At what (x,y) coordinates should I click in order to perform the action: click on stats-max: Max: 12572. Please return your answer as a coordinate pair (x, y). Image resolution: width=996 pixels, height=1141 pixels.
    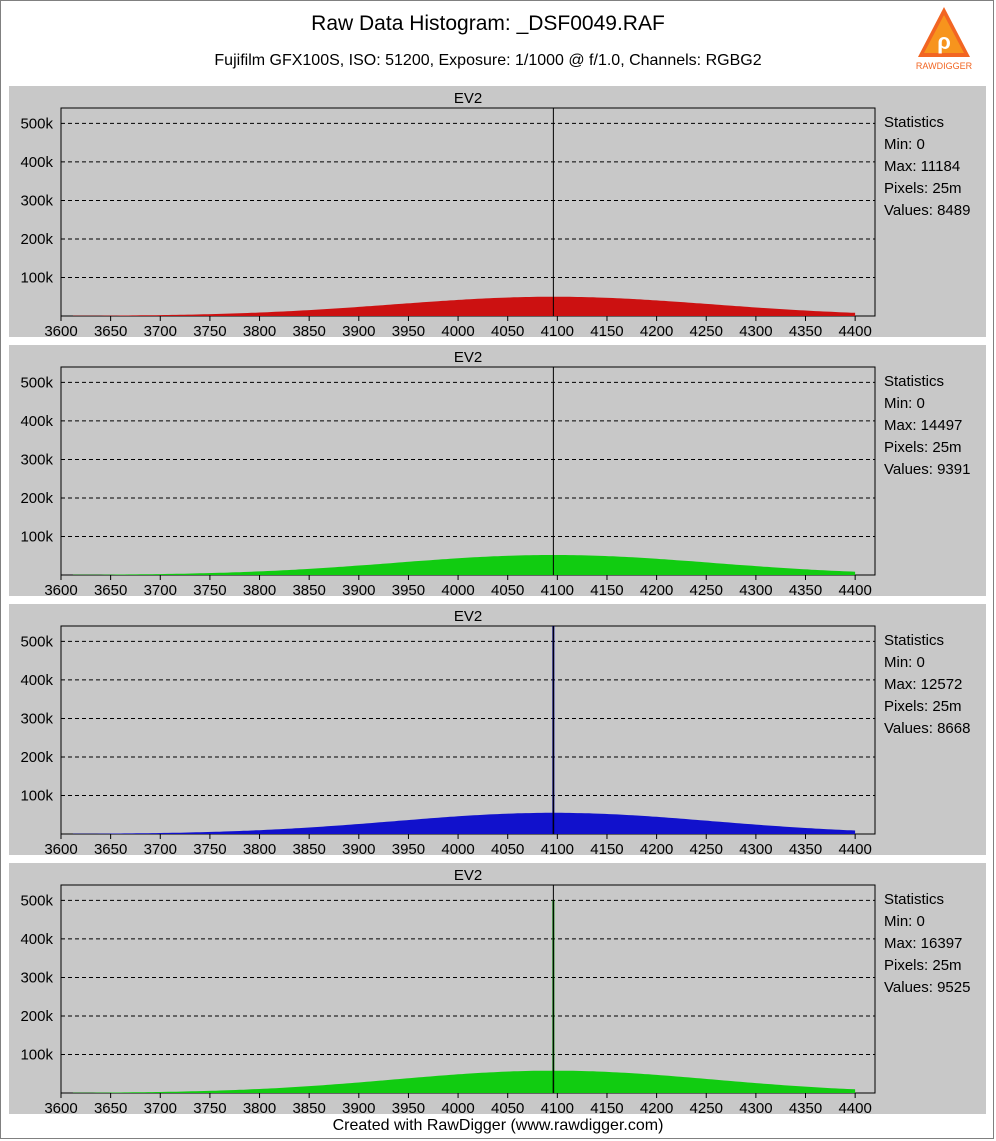
    Looking at the image, I should click on (923, 684).